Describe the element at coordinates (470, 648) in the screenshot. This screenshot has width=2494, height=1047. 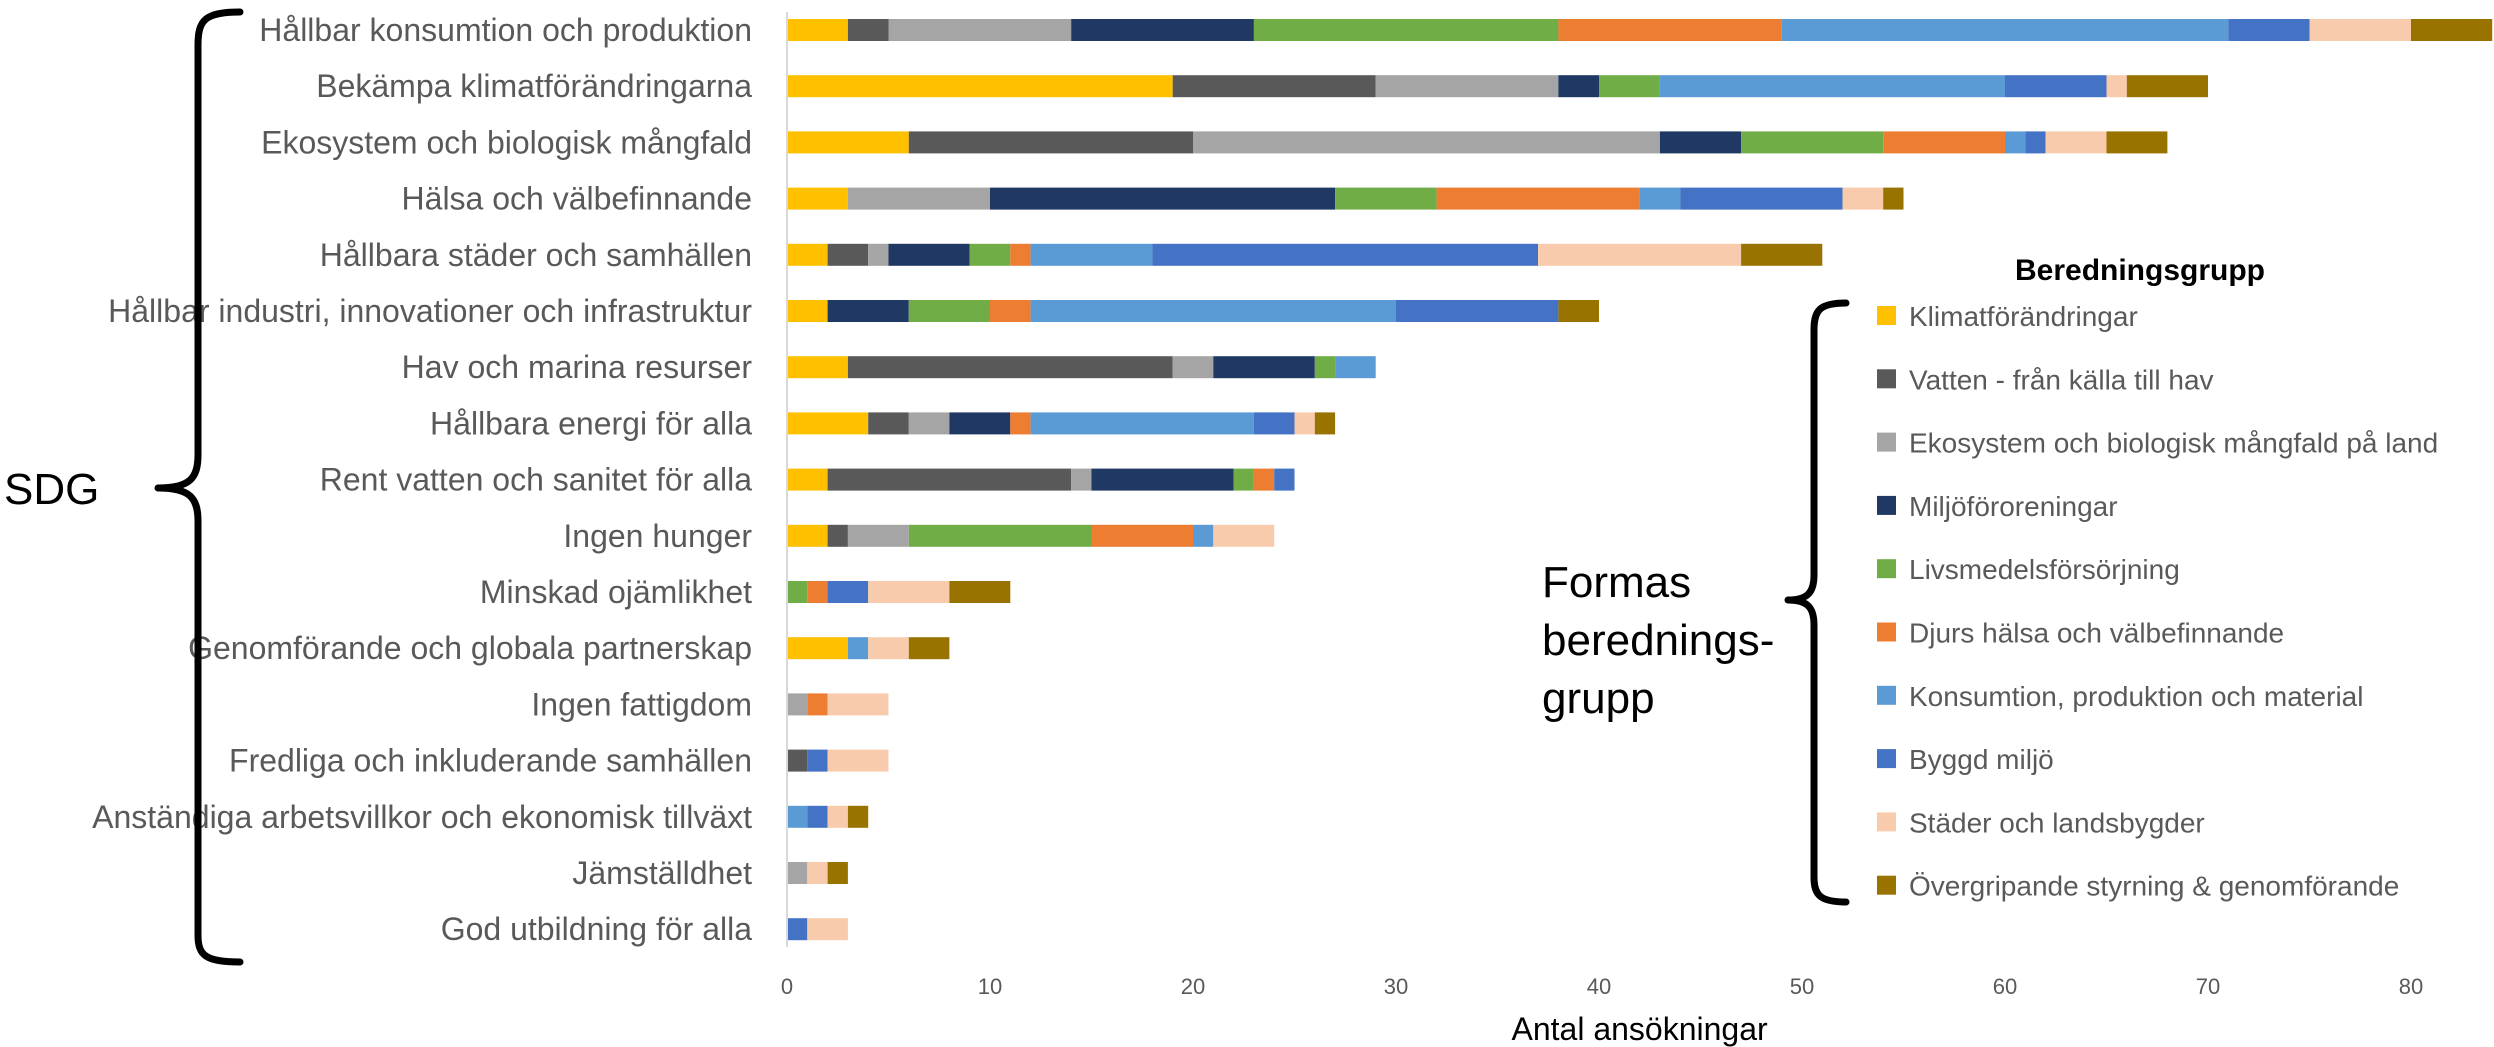
I see `category-label-genomforande-och-globala-partnerskap: Genomförande och globala partnerskap` at that location.